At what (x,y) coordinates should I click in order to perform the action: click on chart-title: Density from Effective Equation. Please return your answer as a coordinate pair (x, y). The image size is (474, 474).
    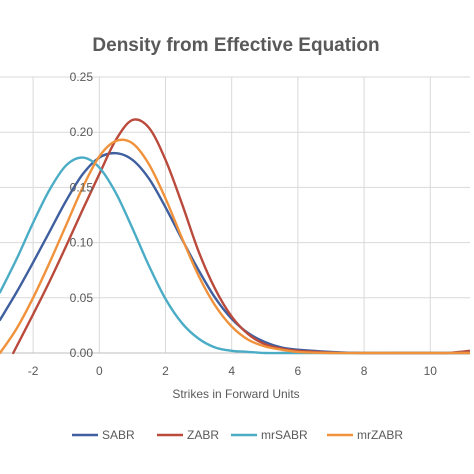
    Looking at the image, I should click on (235, 45).